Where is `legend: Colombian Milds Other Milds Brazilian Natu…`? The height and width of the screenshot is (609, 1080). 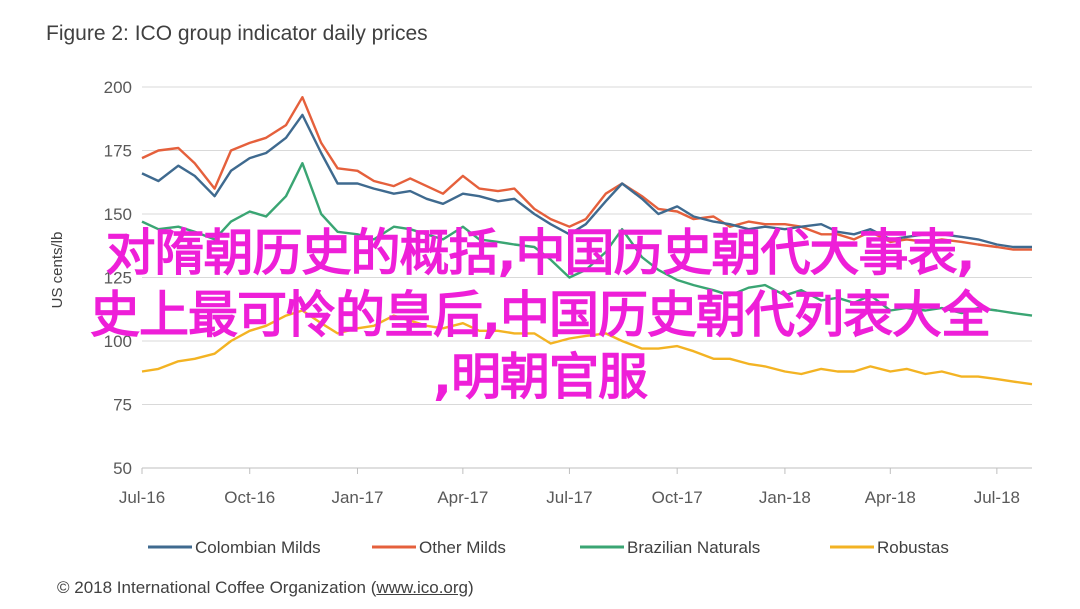
legend: Colombian Milds Other Milds Brazilian Natu… is located at coordinates (548, 547).